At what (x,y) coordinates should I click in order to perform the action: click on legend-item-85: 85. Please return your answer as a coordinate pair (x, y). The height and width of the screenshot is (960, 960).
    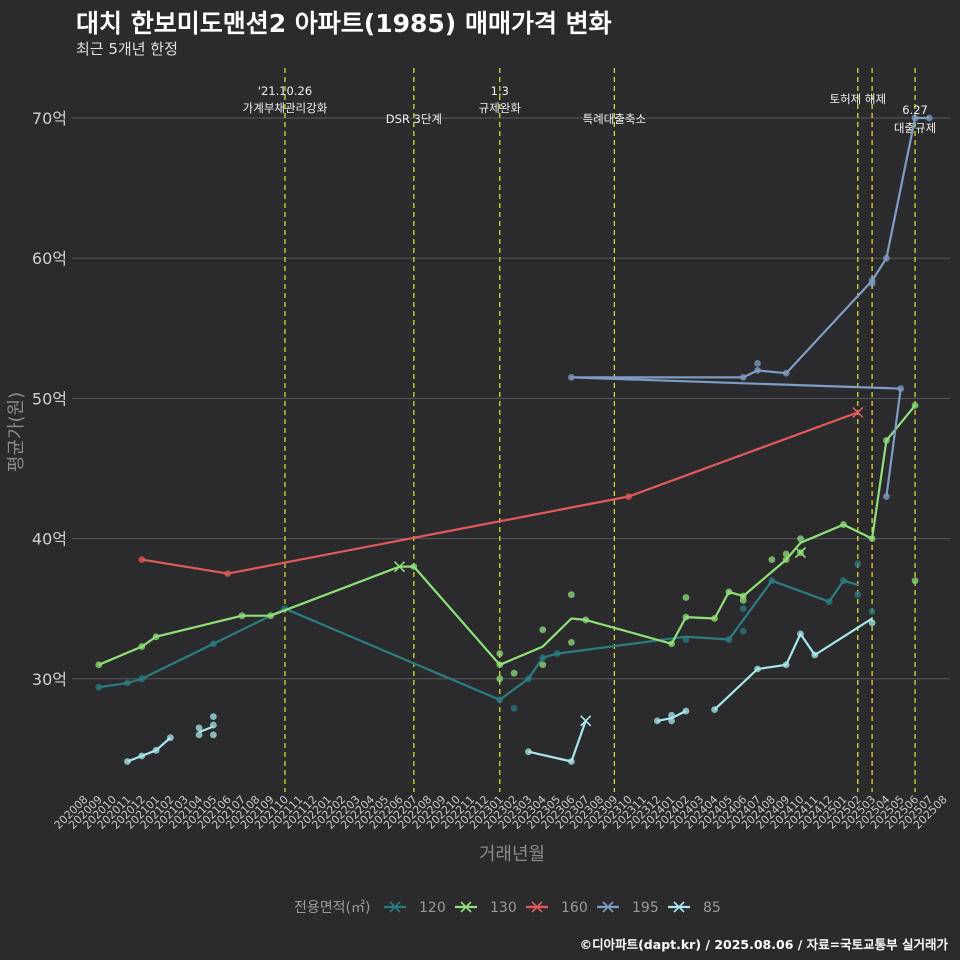
    Looking at the image, I should click on (694, 908).